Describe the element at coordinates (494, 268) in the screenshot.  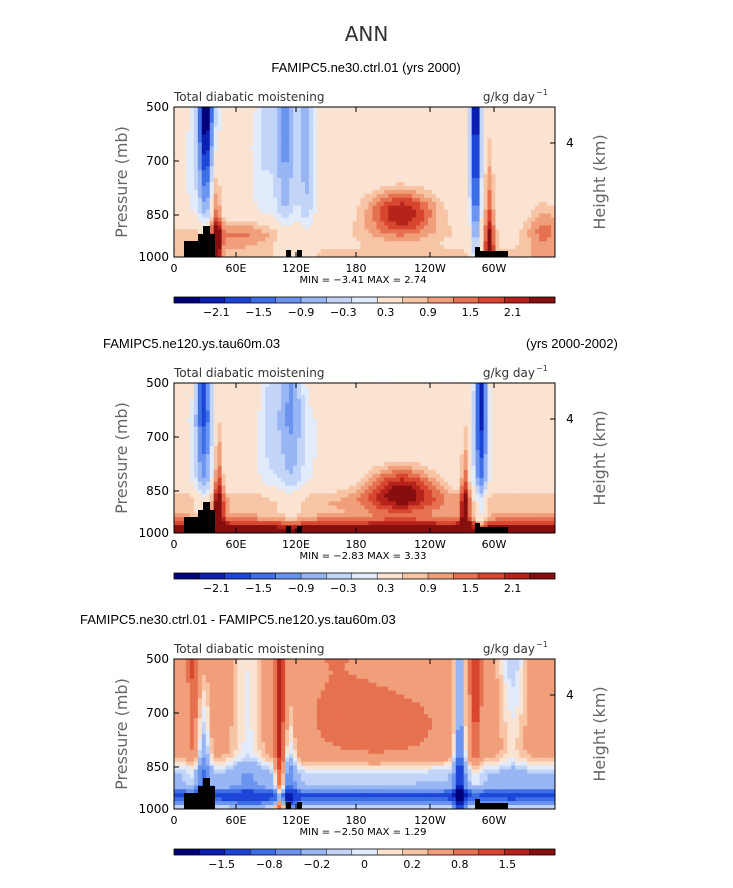
I see `x-tick-label: 60W` at that location.